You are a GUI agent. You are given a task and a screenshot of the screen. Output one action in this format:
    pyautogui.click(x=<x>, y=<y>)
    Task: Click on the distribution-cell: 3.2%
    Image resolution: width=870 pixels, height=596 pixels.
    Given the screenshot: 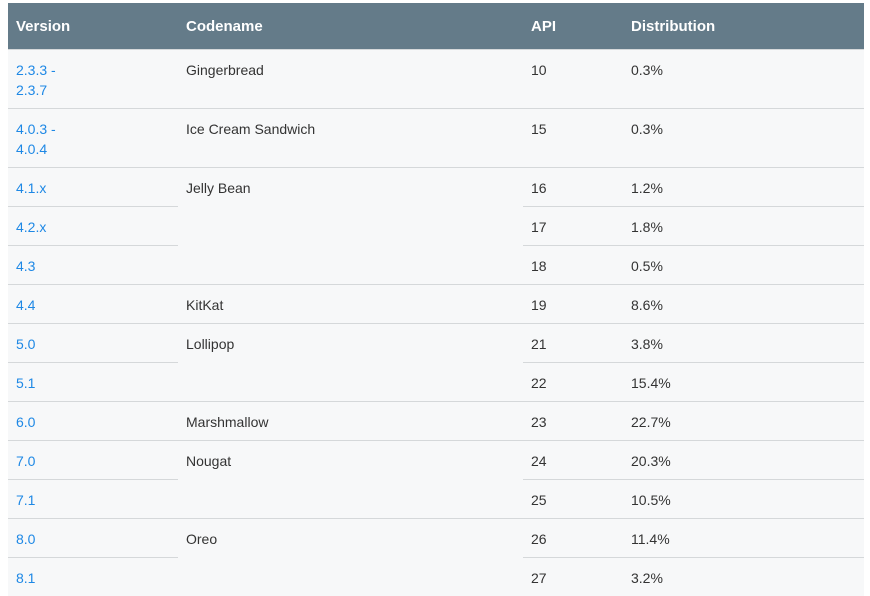 What is the action you would take?
    pyautogui.click(x=743, y=577)
    